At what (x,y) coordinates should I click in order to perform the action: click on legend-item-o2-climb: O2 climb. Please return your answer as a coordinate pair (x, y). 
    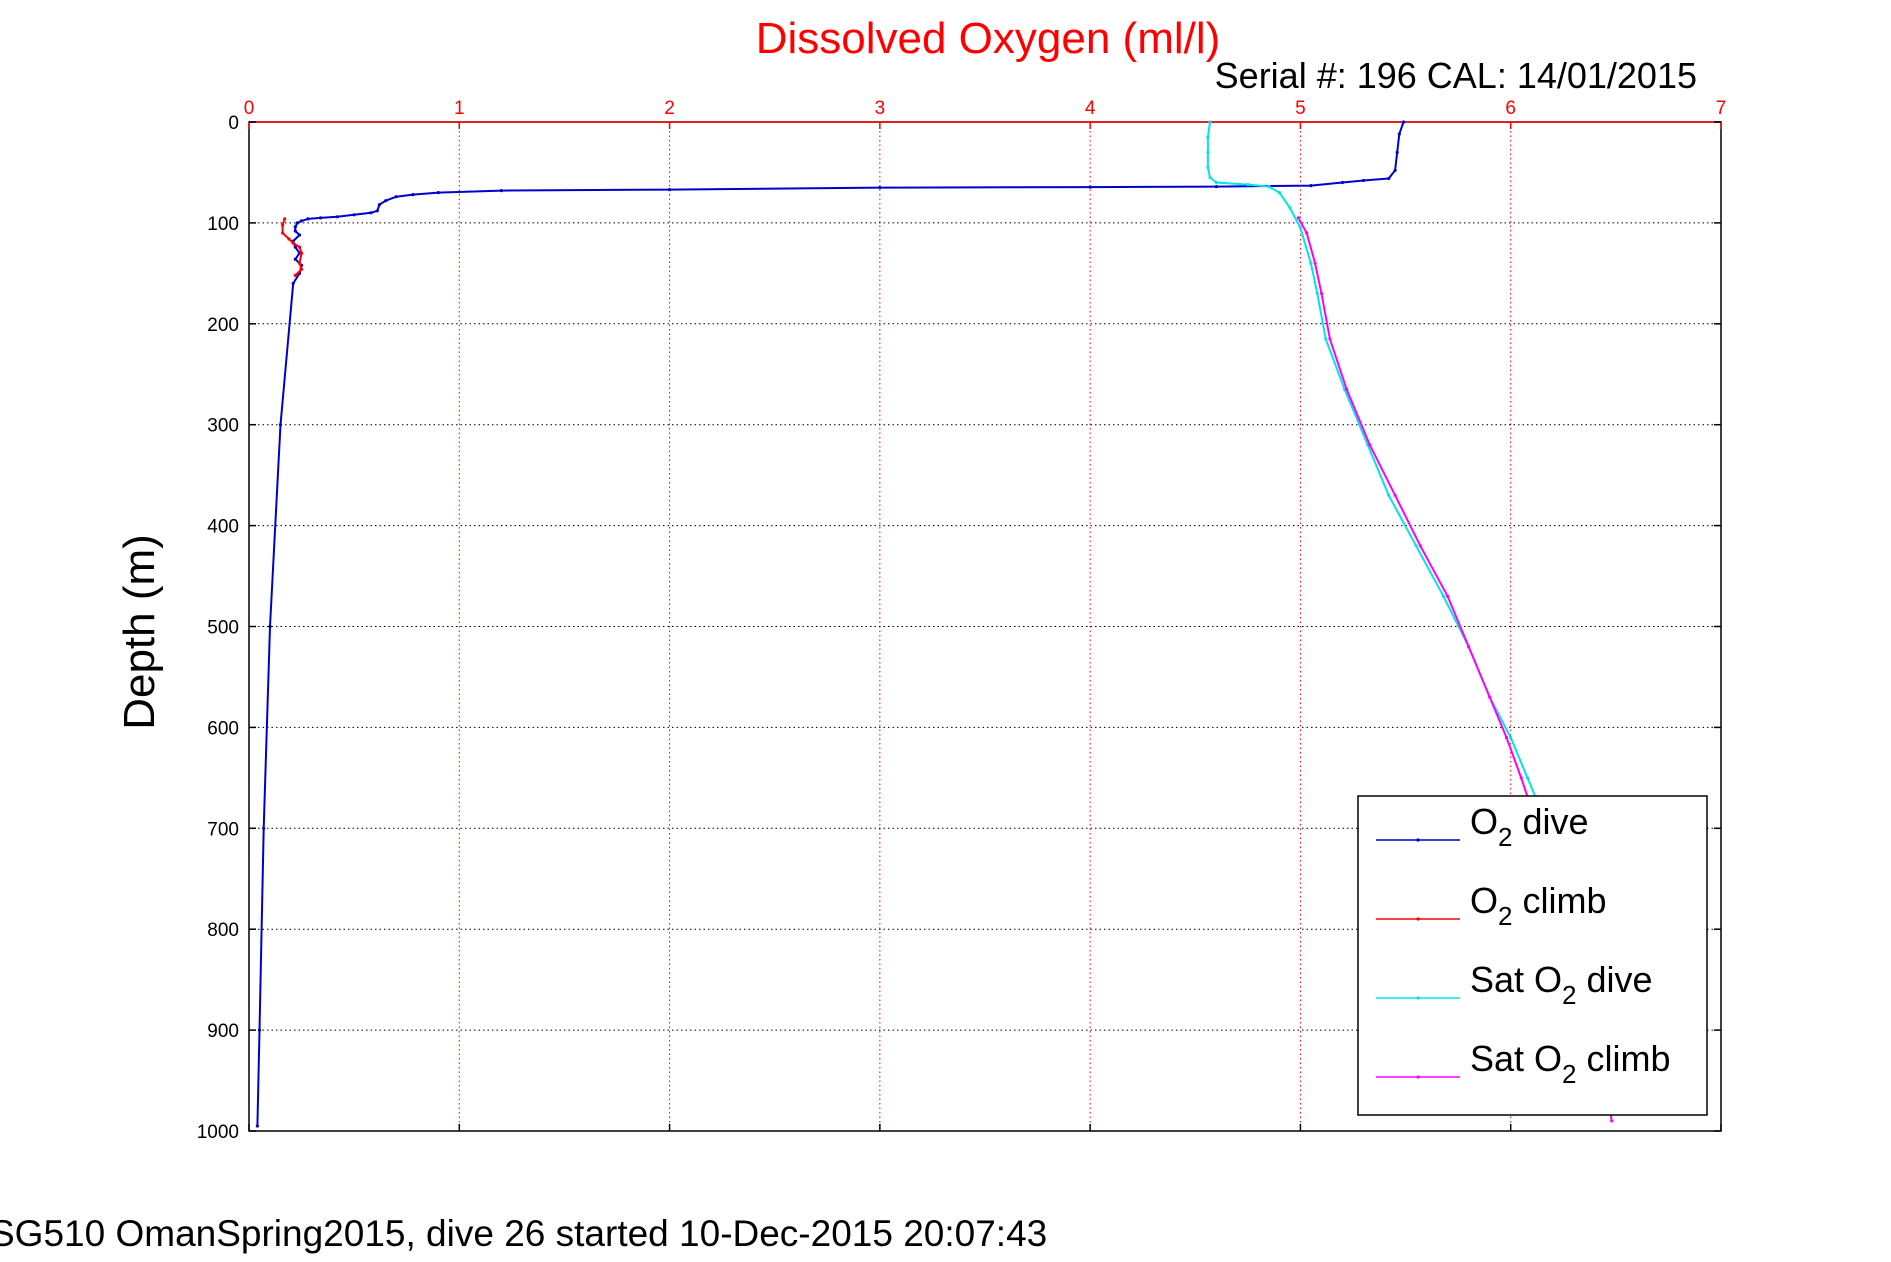
    Looking at the image, I should click on (1491, 905).